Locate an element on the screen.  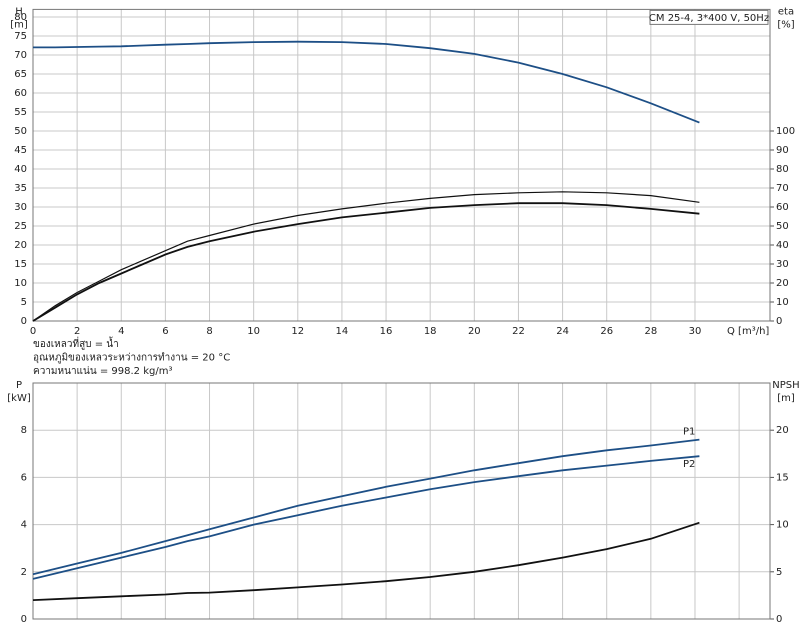
y-tick-label: 10 is located at coordinates (20, 283).